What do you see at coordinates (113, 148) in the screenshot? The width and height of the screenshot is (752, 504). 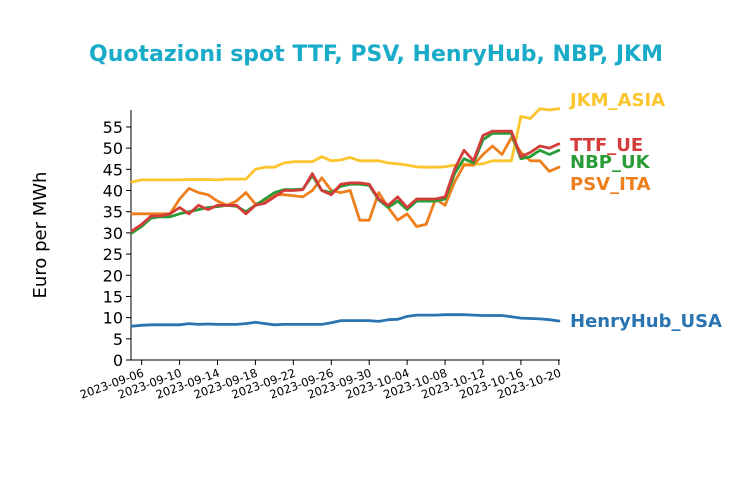 I see `y-tick-label: 50` at bounding box center [113, 148].